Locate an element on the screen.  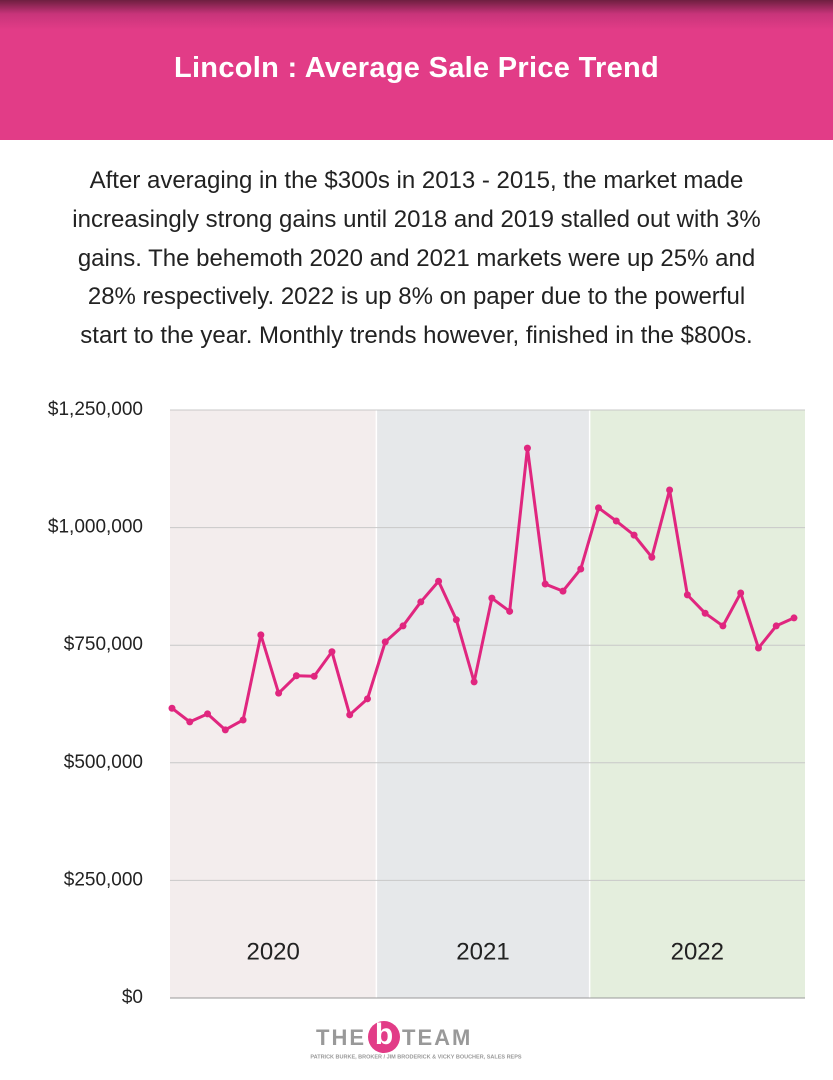
header-band is located at coordinates (416, 70).